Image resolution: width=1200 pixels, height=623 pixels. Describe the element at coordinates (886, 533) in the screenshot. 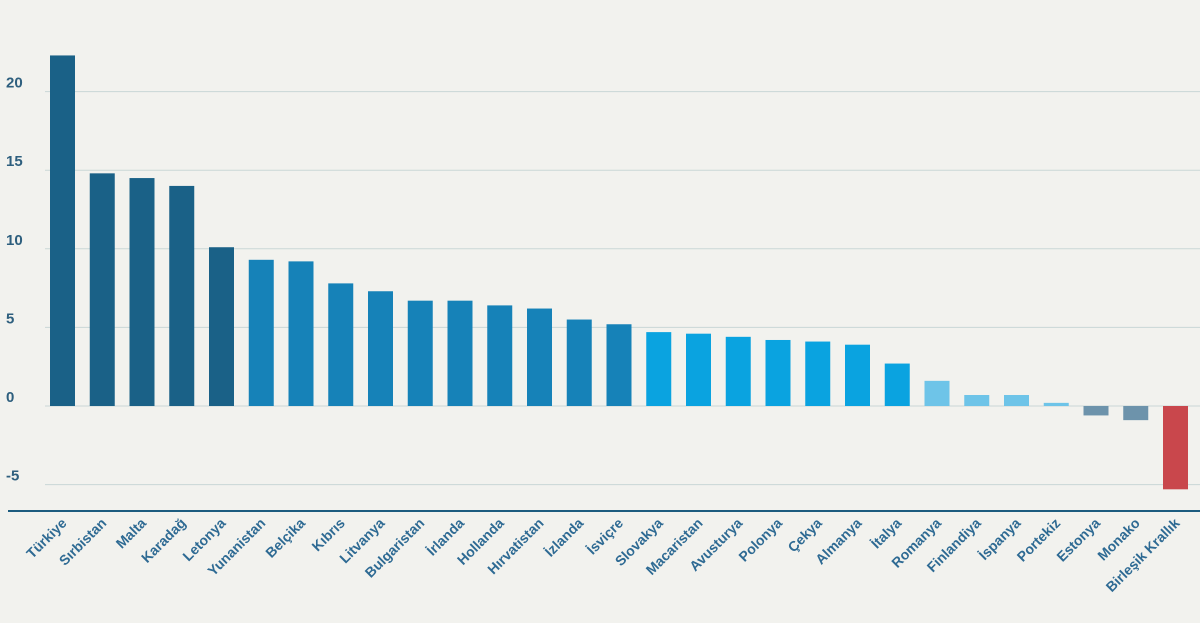

I see `x-tick-label: İtalya` at that location.